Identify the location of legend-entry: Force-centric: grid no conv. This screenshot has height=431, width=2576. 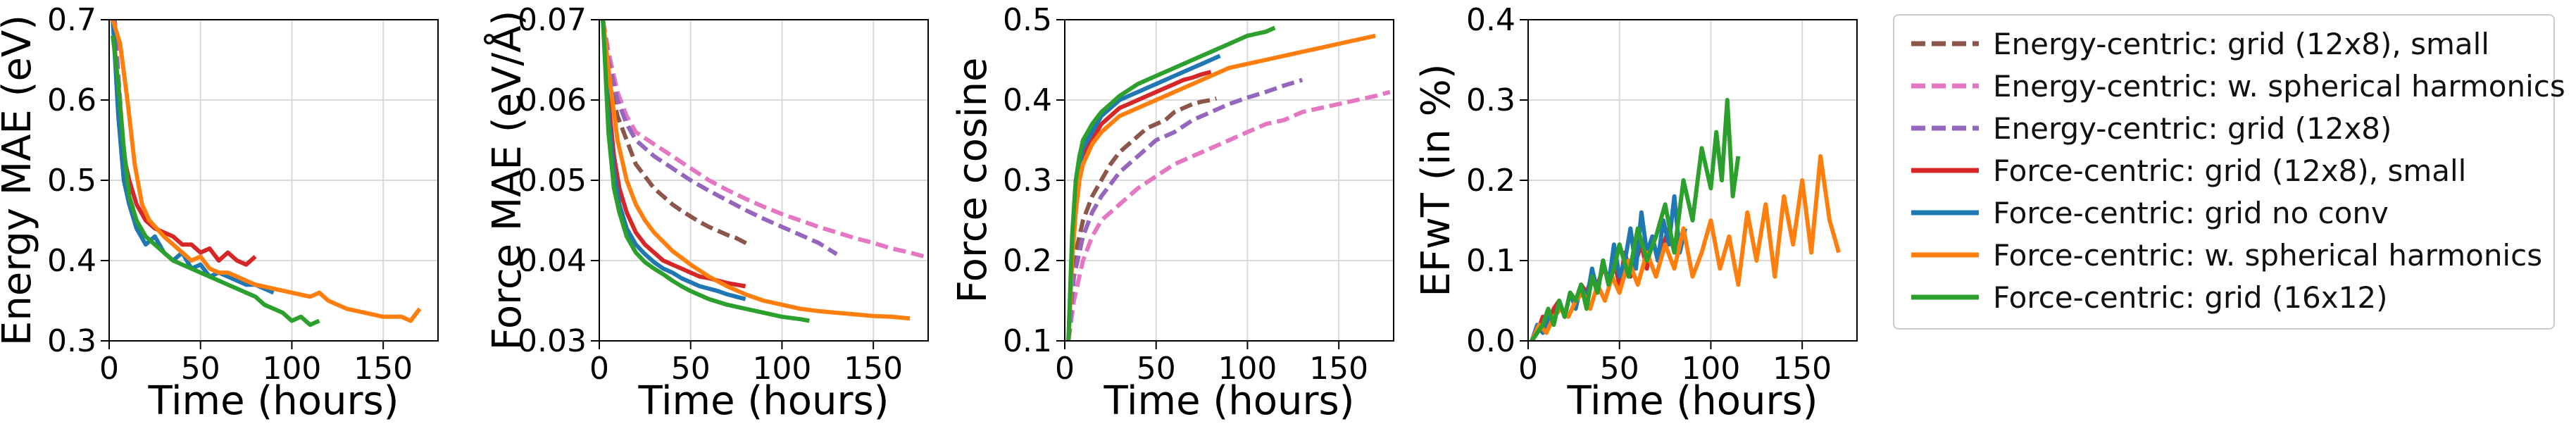
(2223, 214).